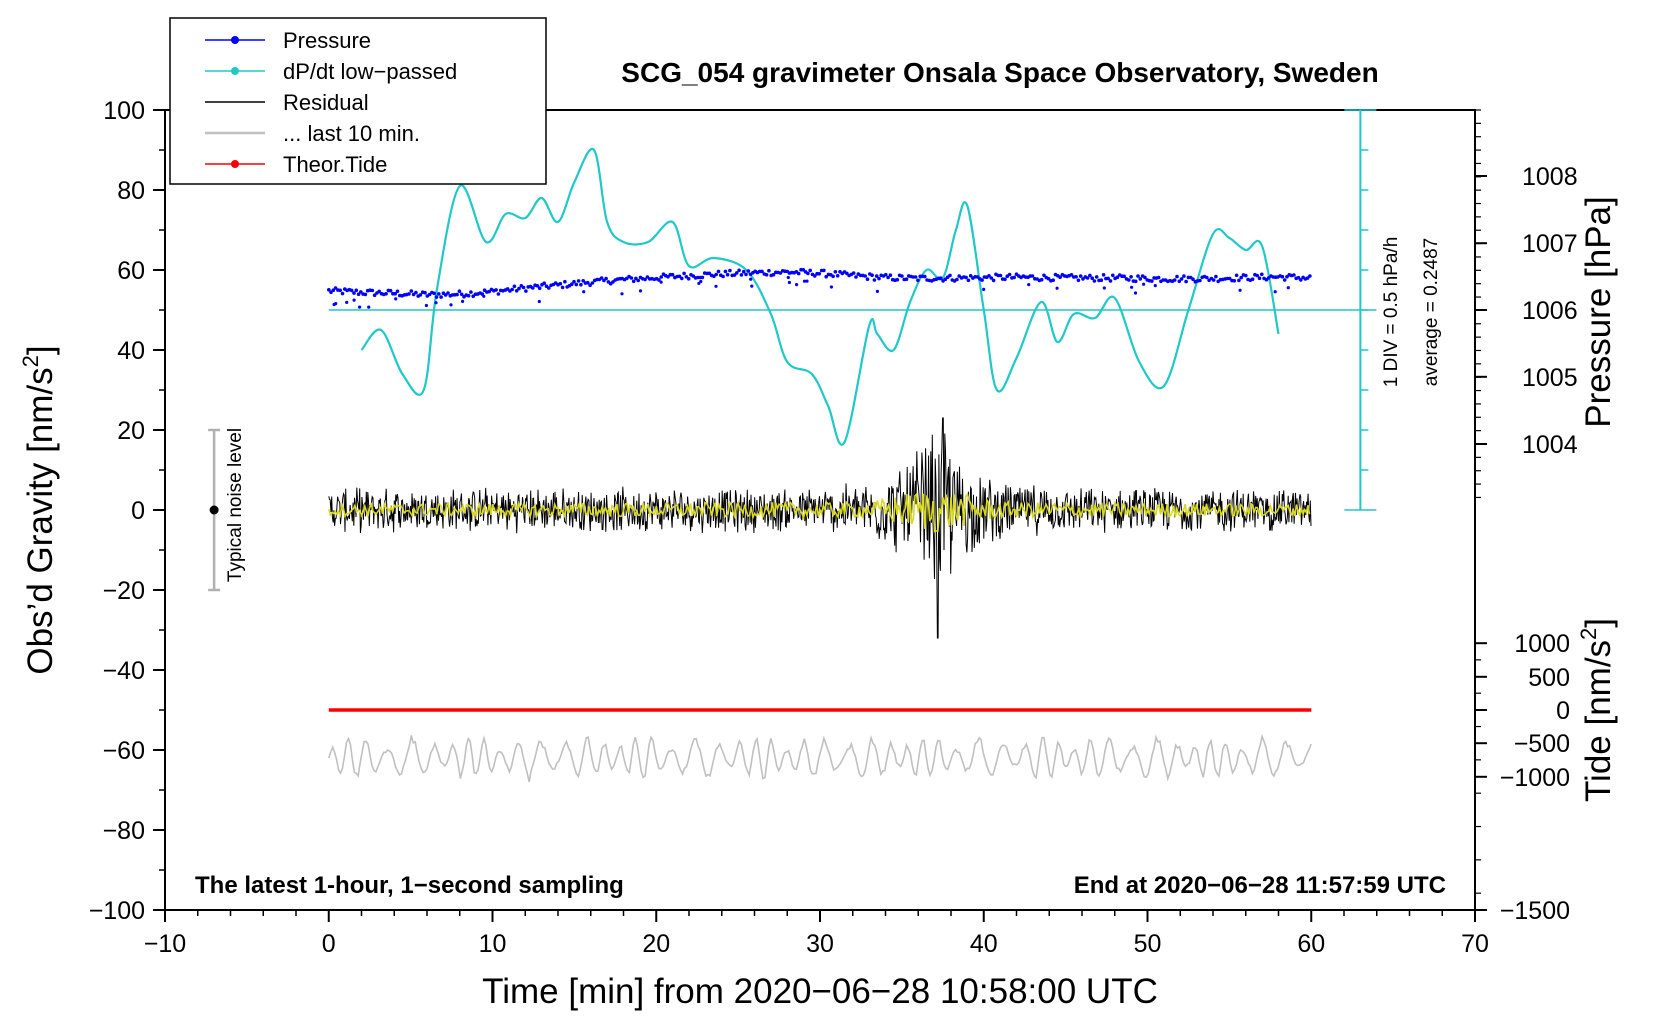 This screenshot has height=1020, width=1660. What do you see at coordinates (1431, 312) in the screenshot?
I see `dpdt-average-label: average = 0.2487` at bounding box center [1431, 312].